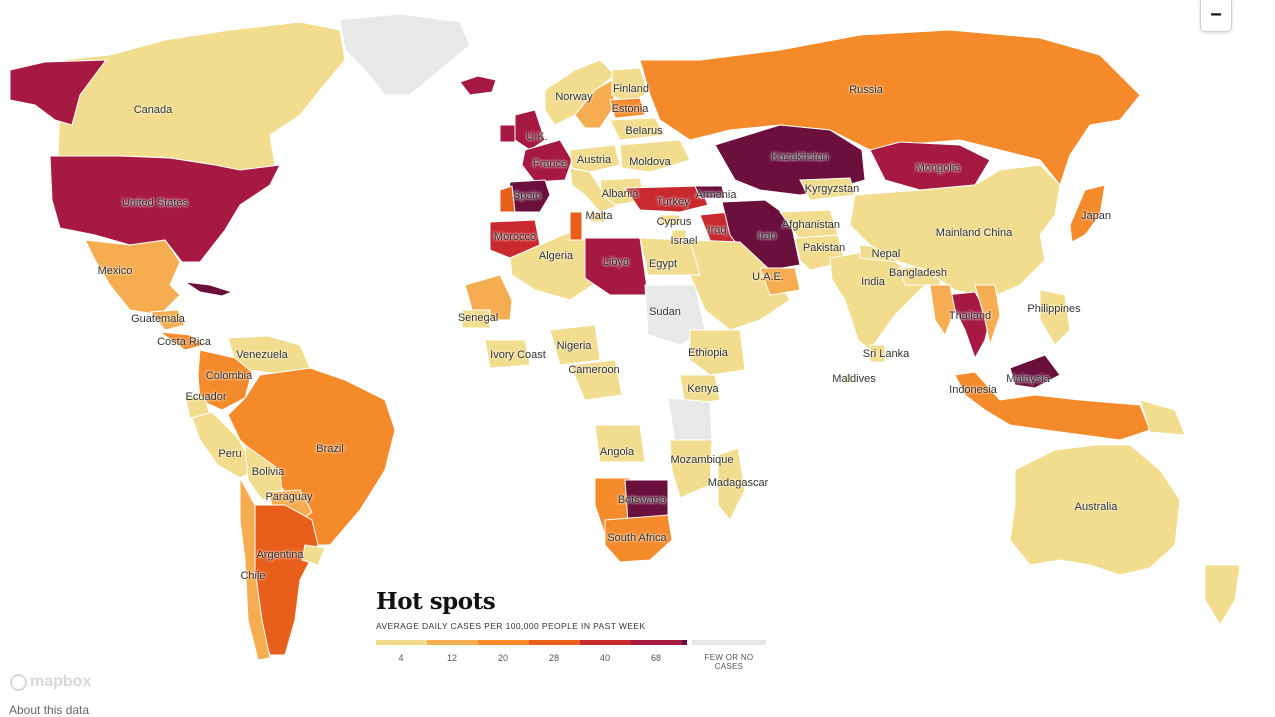 Image resolution: width=1275 pixels, height=717 pixels. I want to click on country-label-sri-lanka: Sri Lanka, so click(886, 354).